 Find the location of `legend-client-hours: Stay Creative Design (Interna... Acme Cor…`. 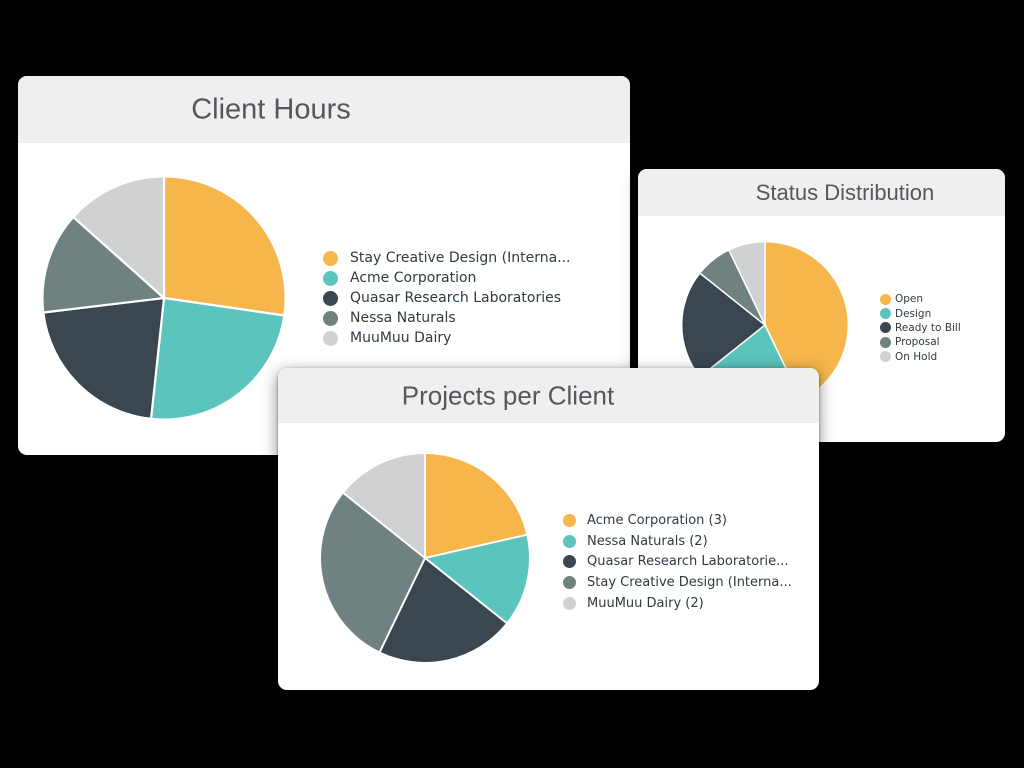

legend-client-hours: Stay Creative Design (Interna... Acme Cor… is located at coordinates (447, 298).